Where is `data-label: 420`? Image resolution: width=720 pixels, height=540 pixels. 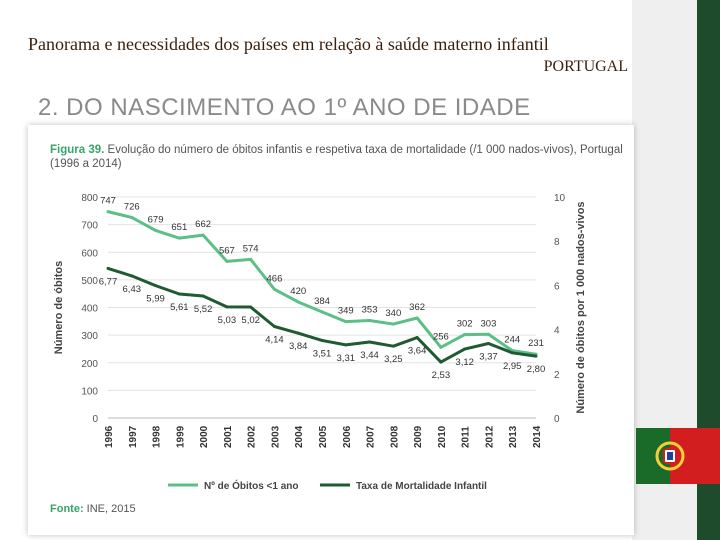
data-label: 420 is located at coordinates (298, 291).